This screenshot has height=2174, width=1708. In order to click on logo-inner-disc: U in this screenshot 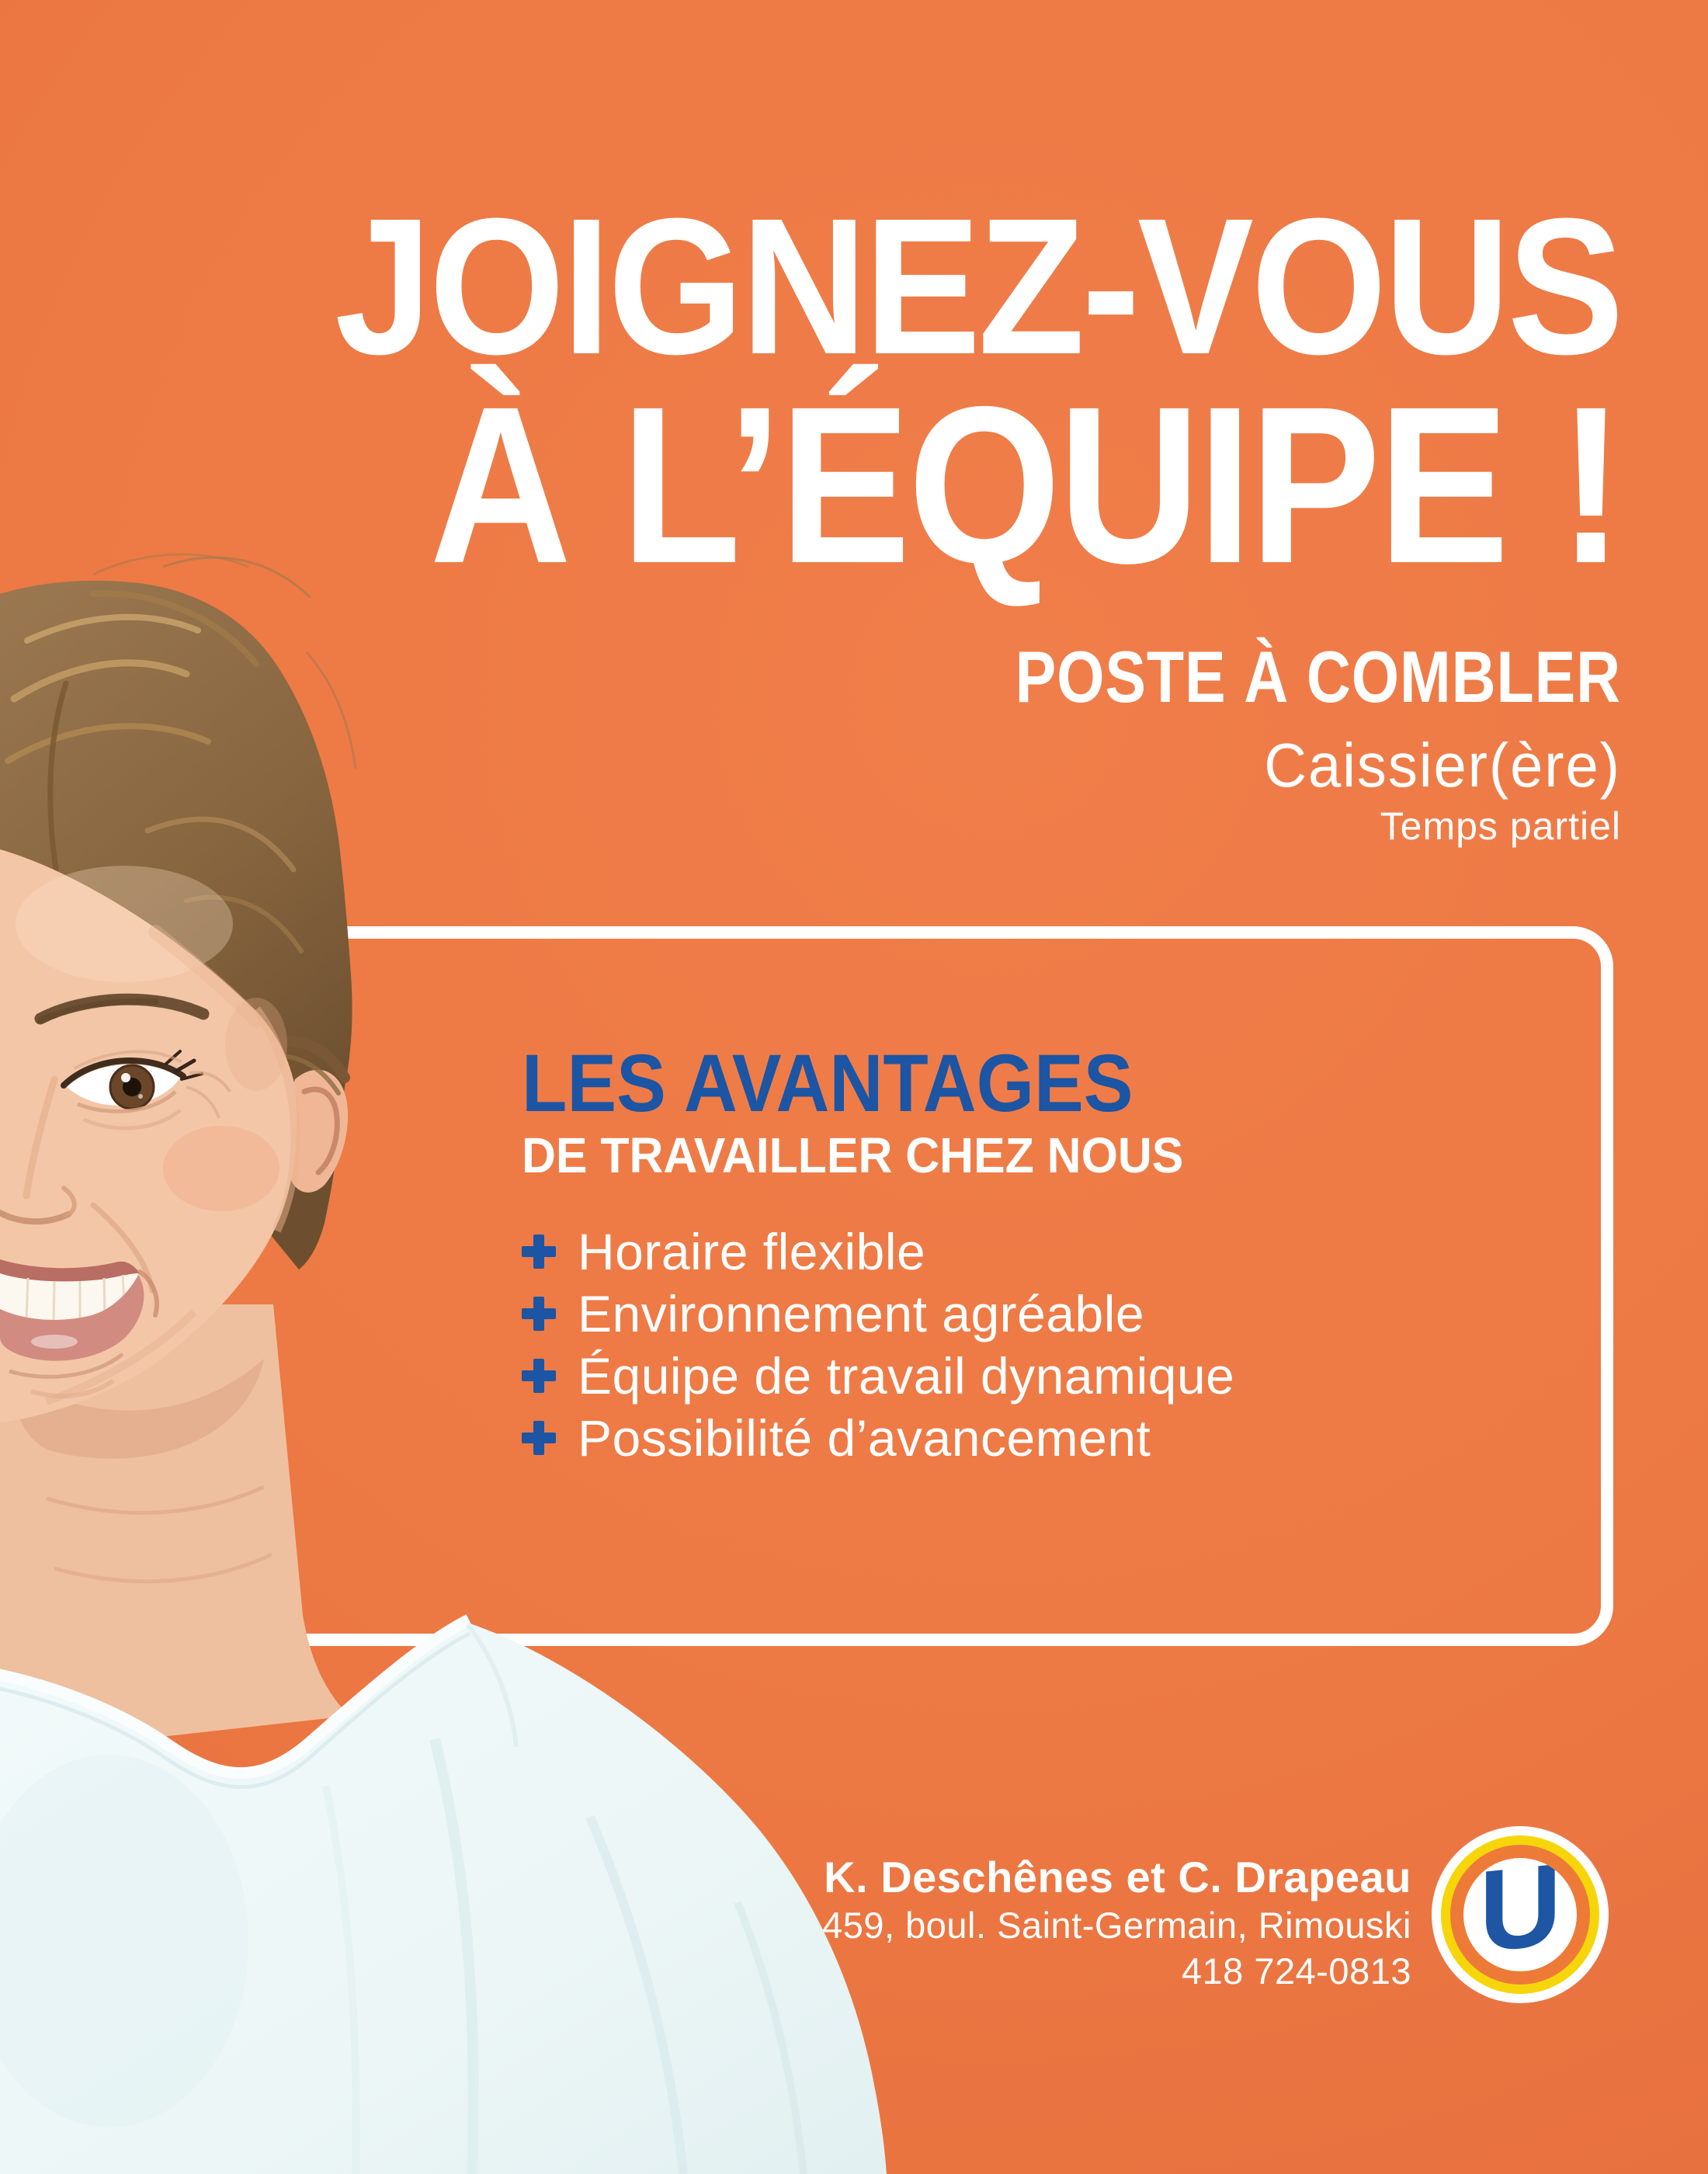, I will do `click(1520, 1914)`.